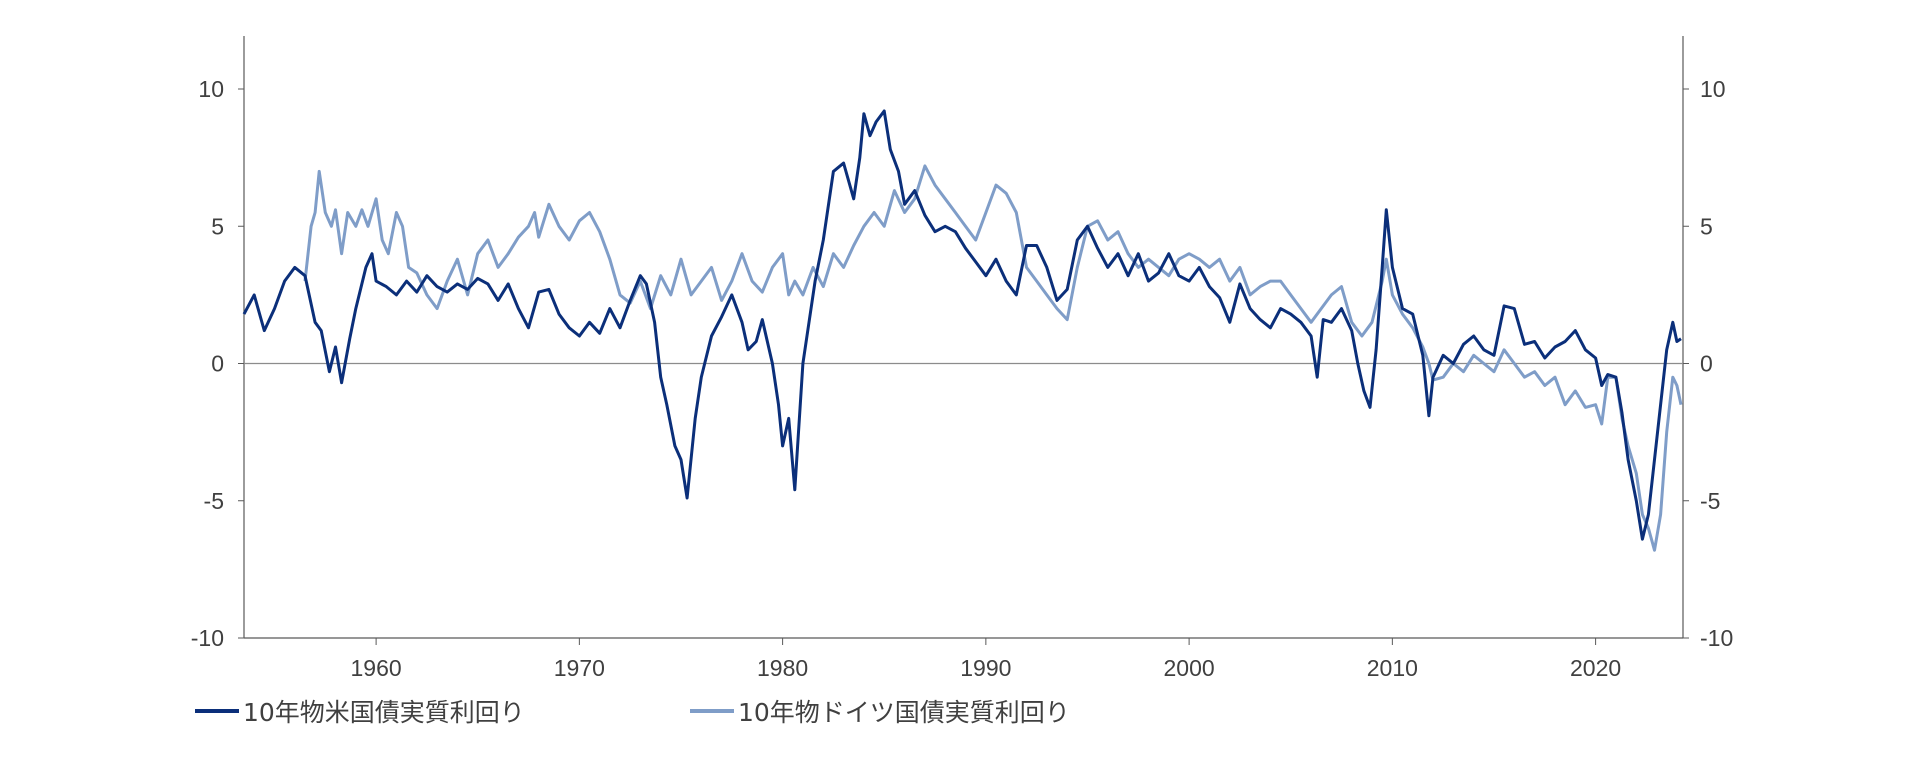 Image resolution: width=1920 pixels, height=765 pixels. I want to click on legend-label-us: 10年物米国債実質利回り, so click(384, 712).